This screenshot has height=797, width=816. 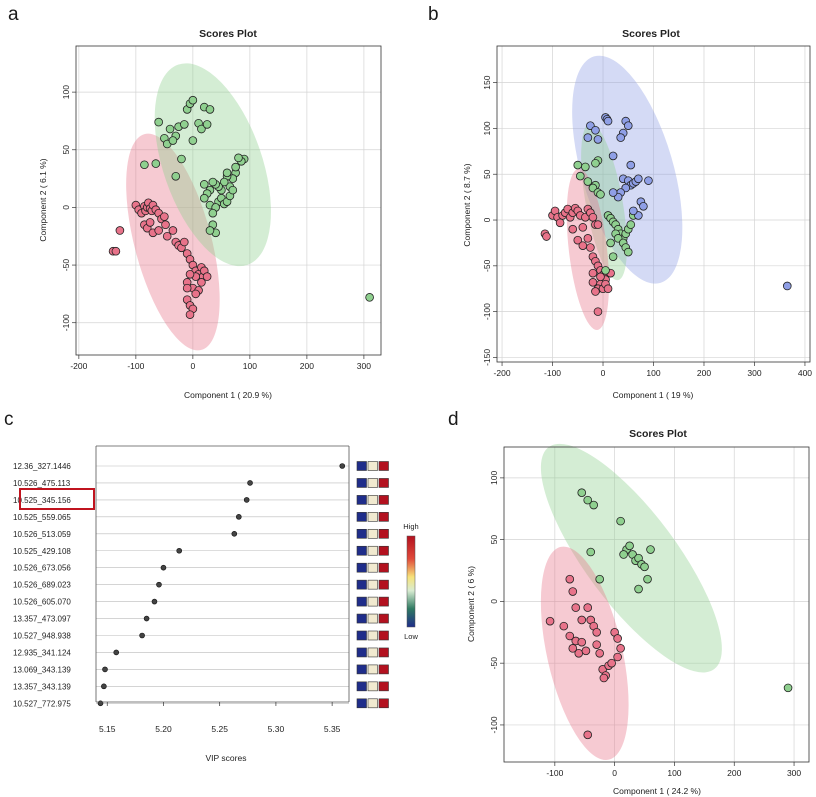 I want to click on vip-feature-label: 10.526_673.056, so click(x=42, y=568).